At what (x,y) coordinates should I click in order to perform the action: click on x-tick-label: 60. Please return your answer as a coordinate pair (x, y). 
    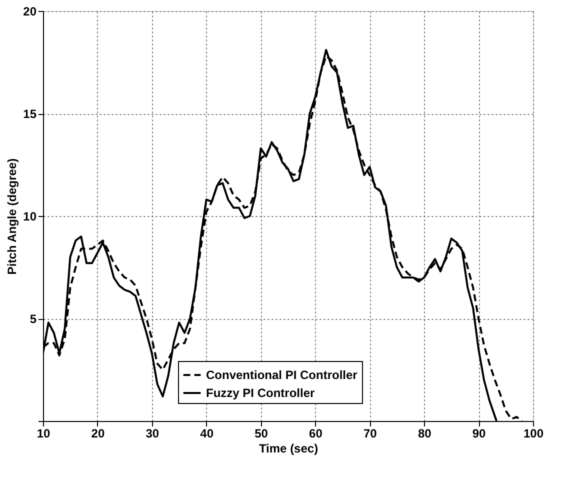
    Looking at the image, I should click on (316, 433).